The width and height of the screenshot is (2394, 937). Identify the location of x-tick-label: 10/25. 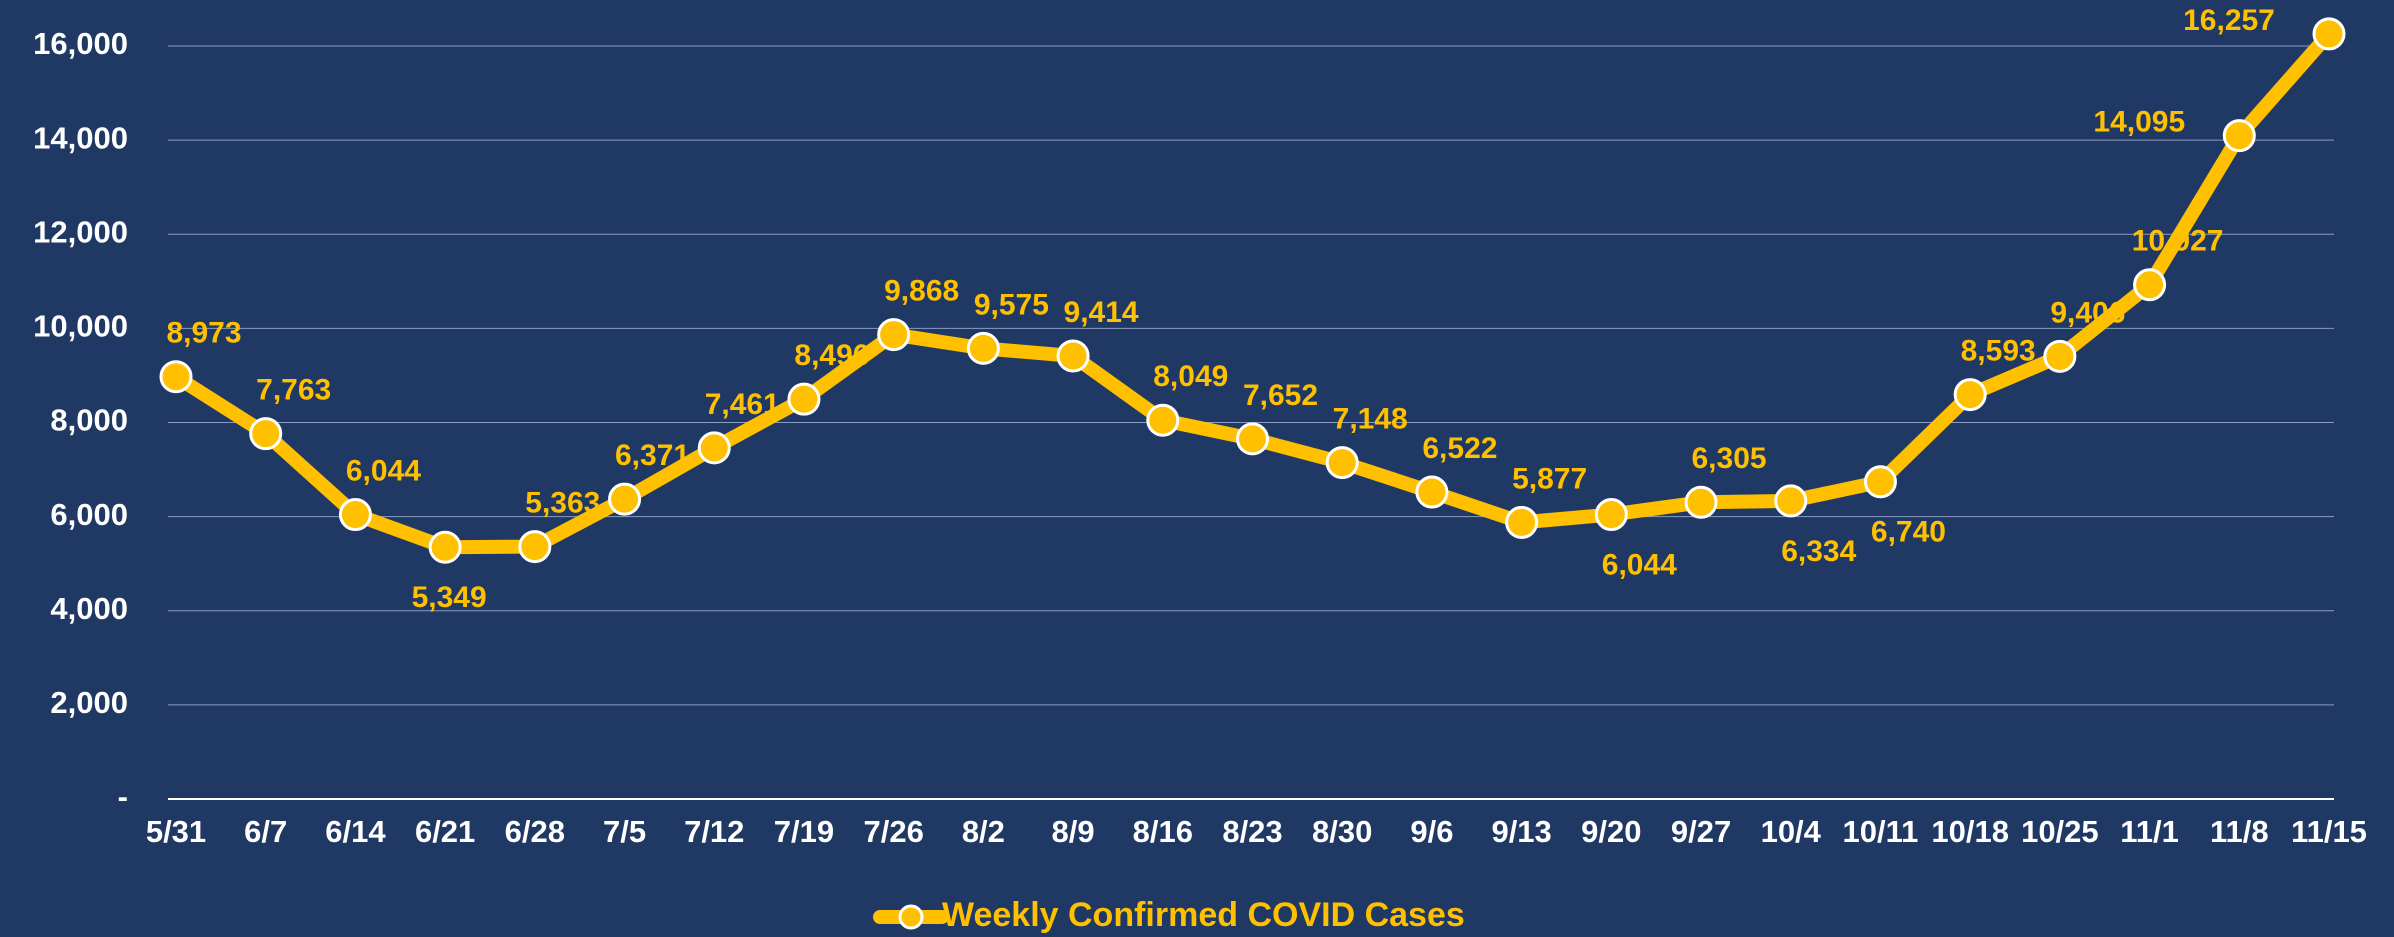
(2060, 831).